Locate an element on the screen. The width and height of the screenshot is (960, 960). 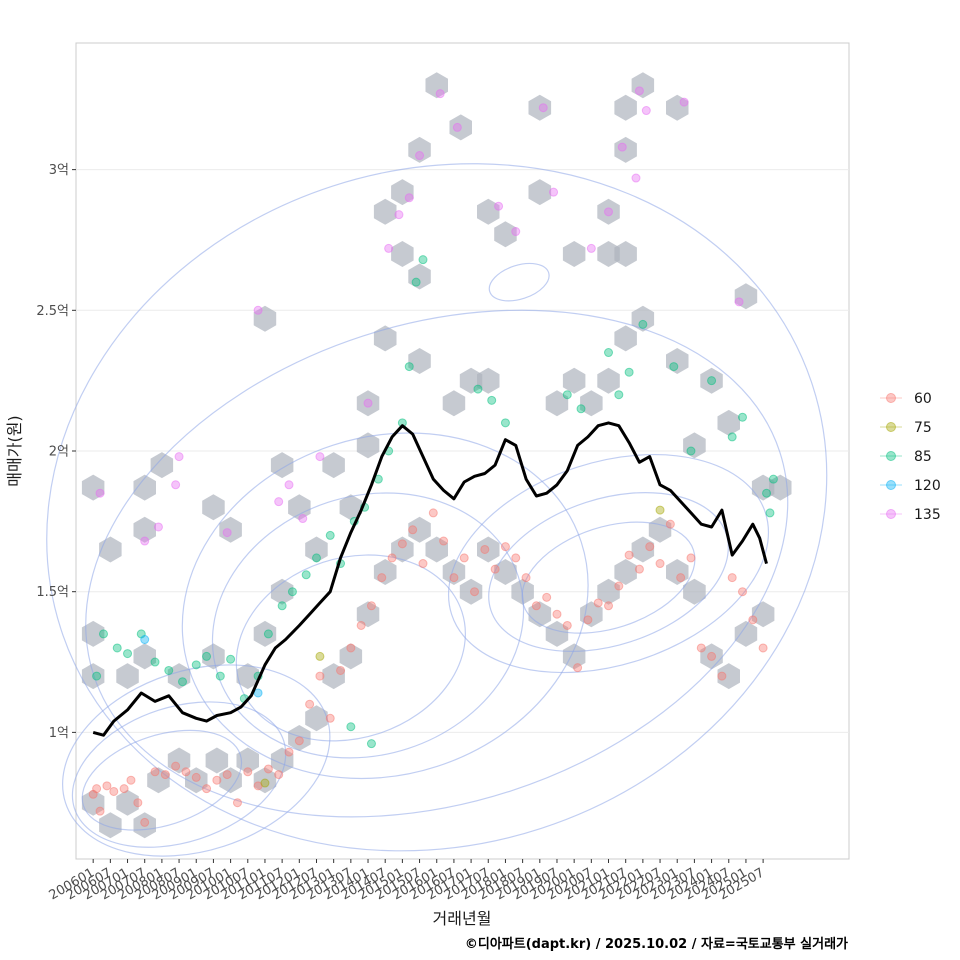
legend-label-85: 85 is located at coordinates (923, 457).